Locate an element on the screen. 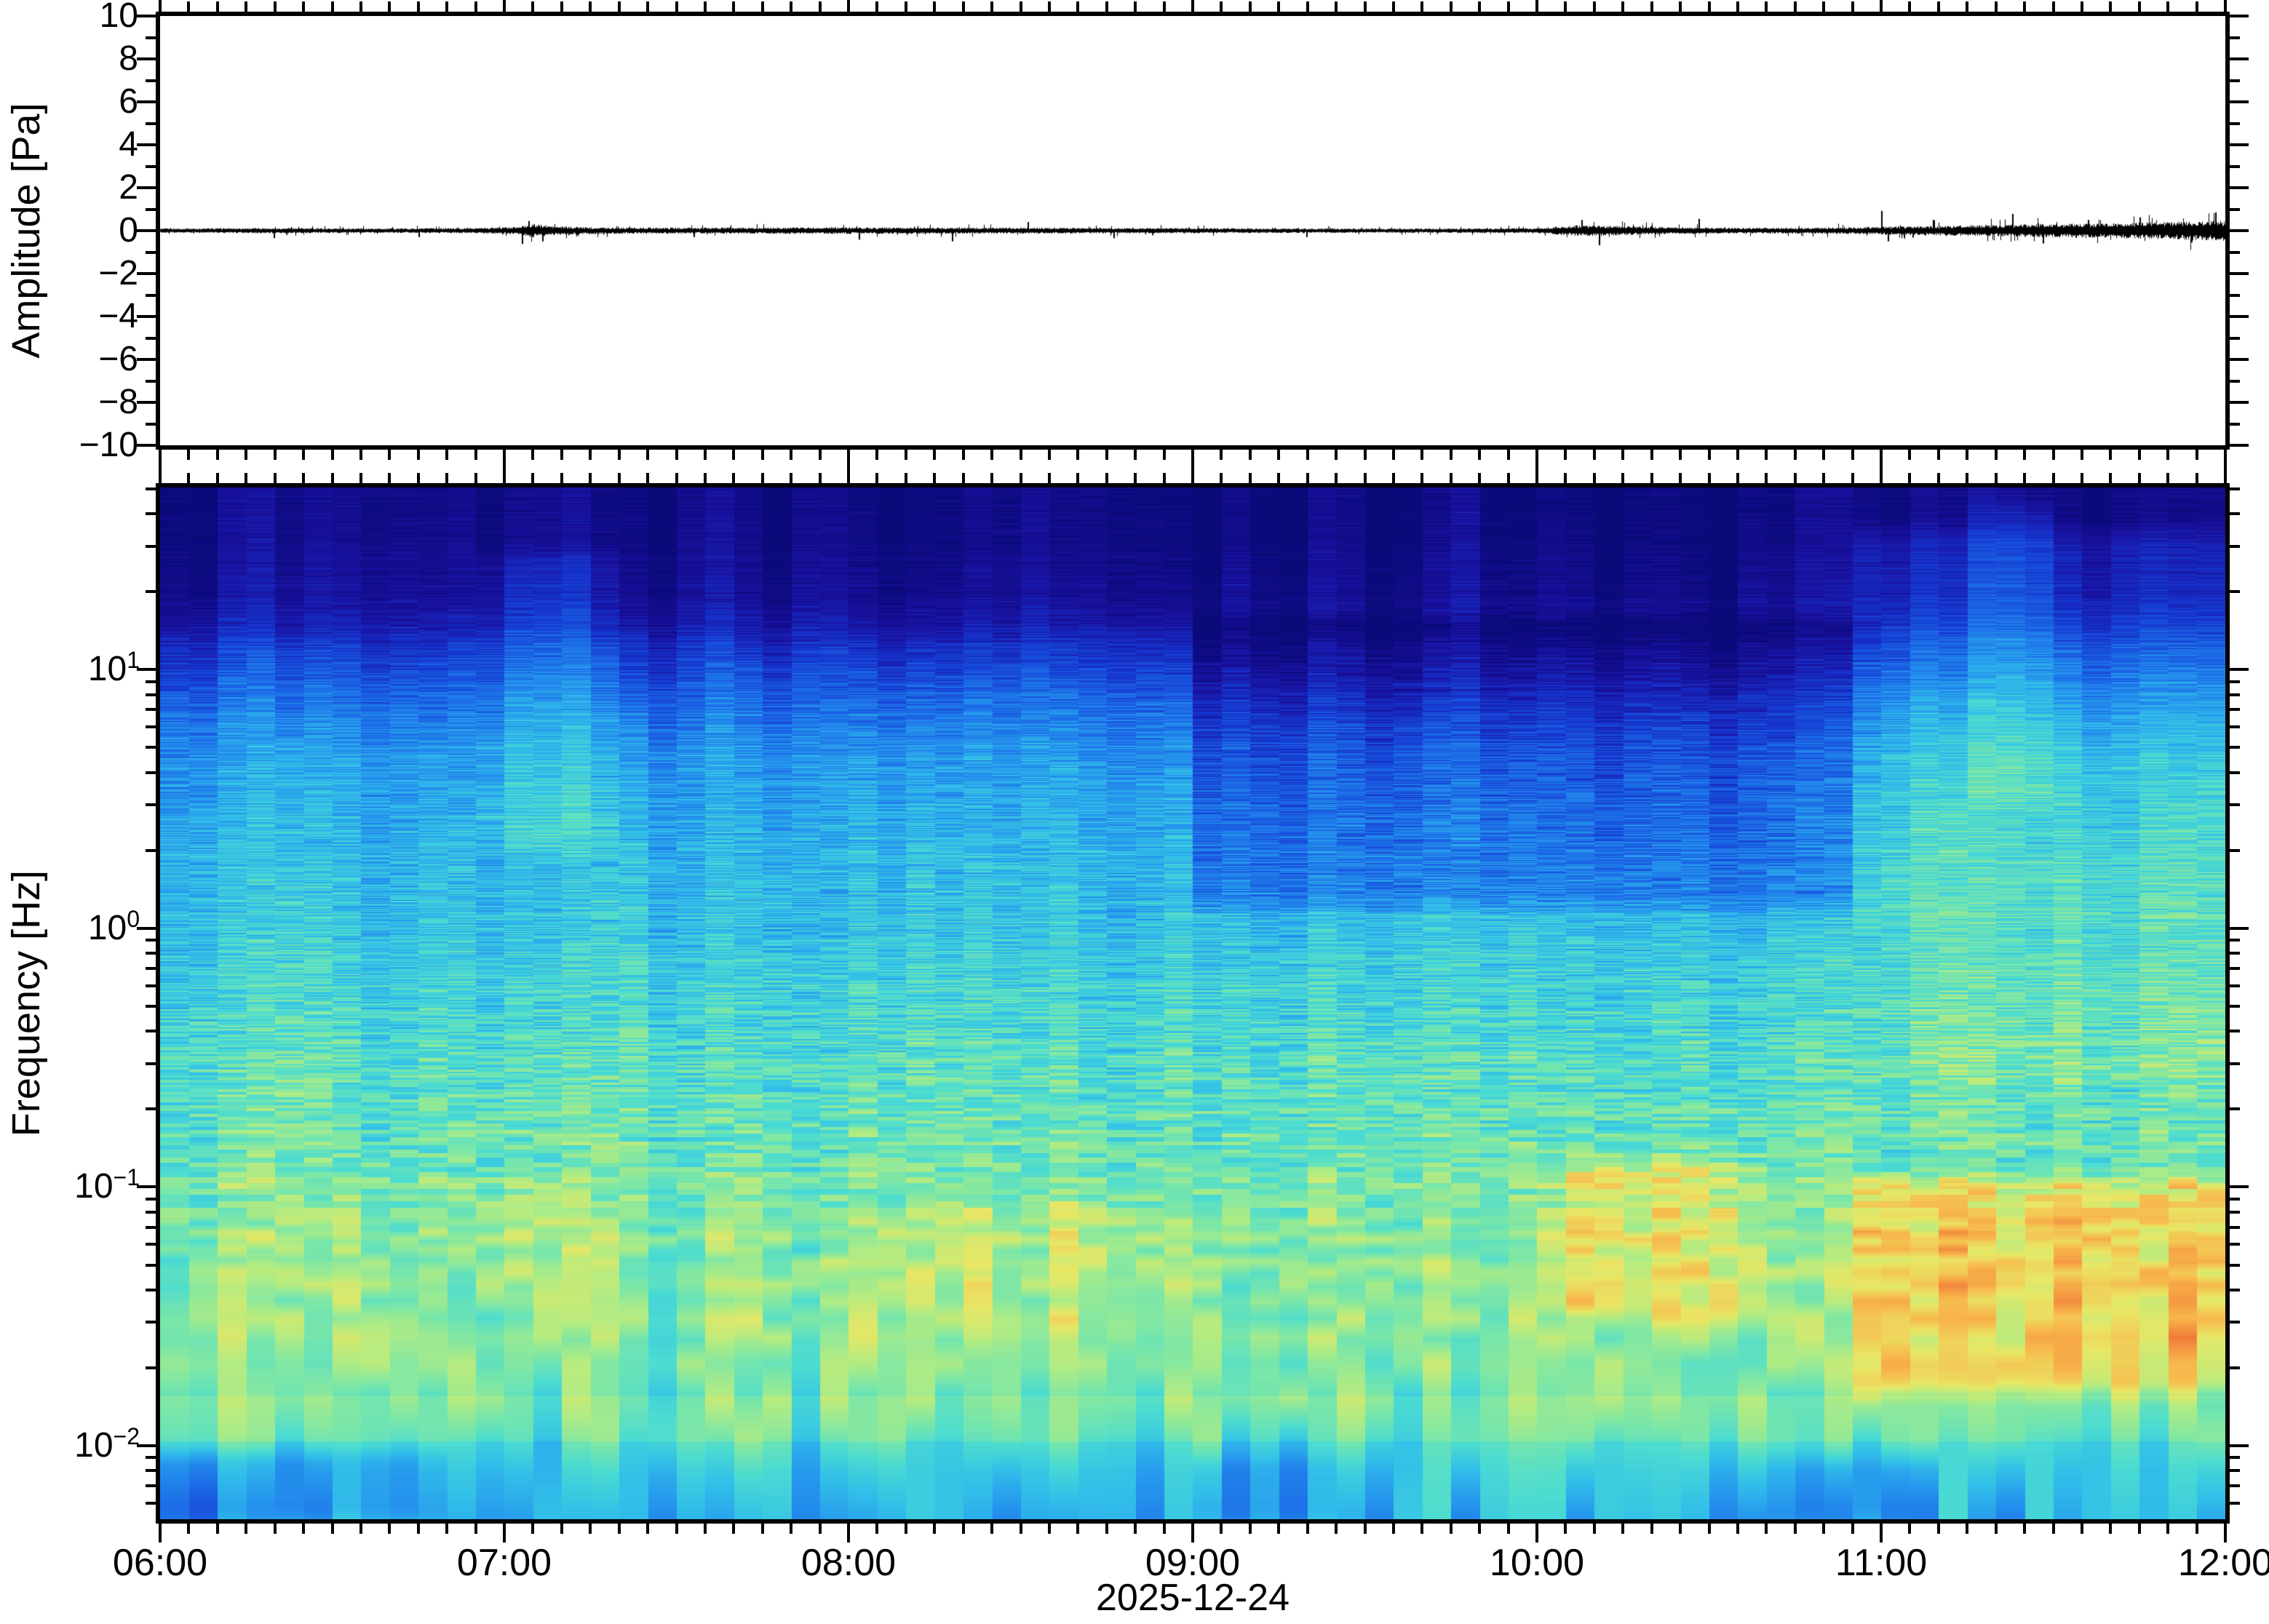  x-tick-label: 12:00 is located at coordinates (2223, 1563).